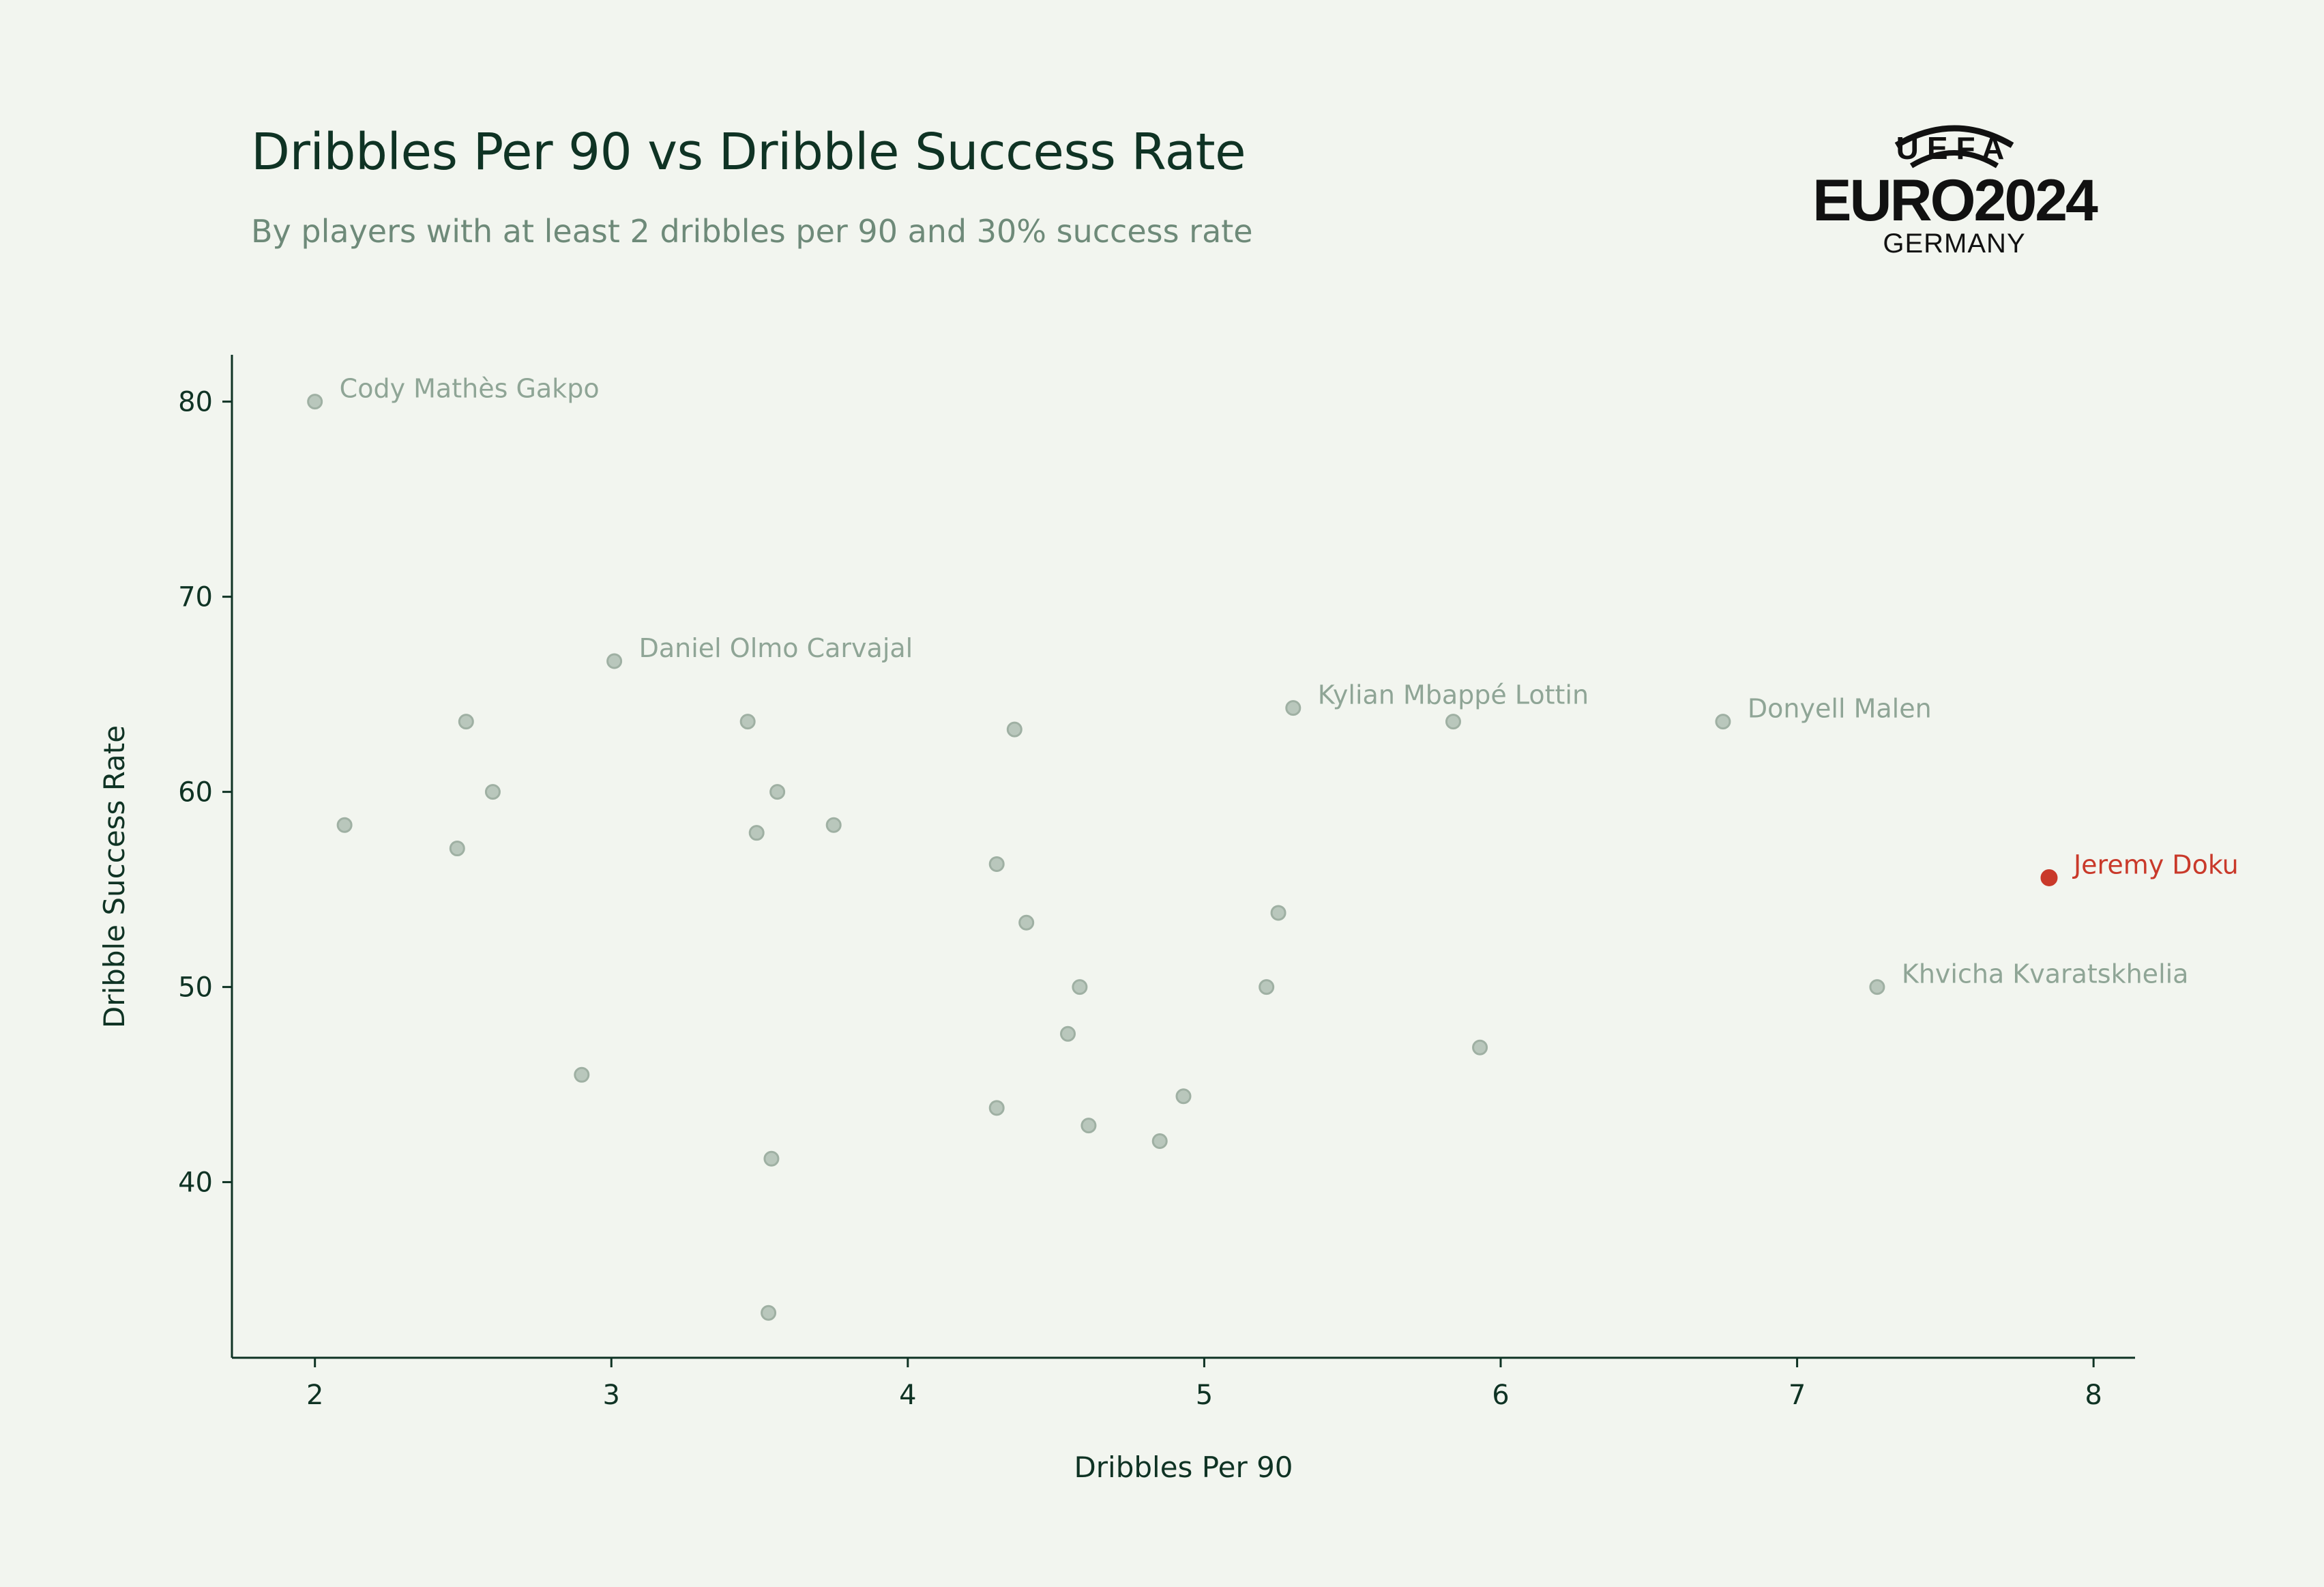  Describe the element at coordinates (1204, 1396) in the screenshot. I see `x-tick-label: 5` at that location.